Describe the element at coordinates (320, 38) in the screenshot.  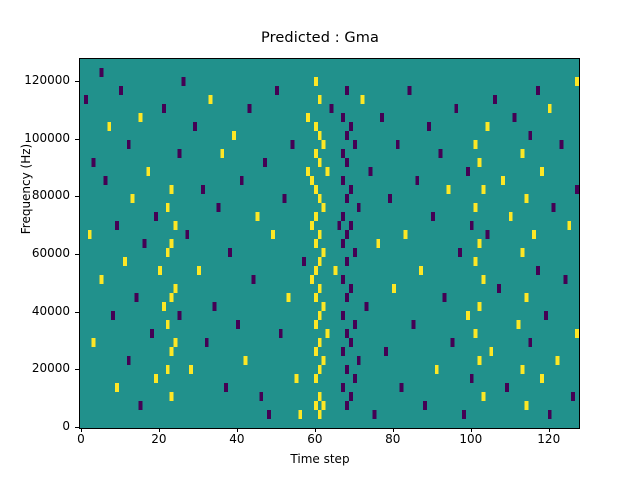
I see `page-title: Predicted : Gma` at that location.